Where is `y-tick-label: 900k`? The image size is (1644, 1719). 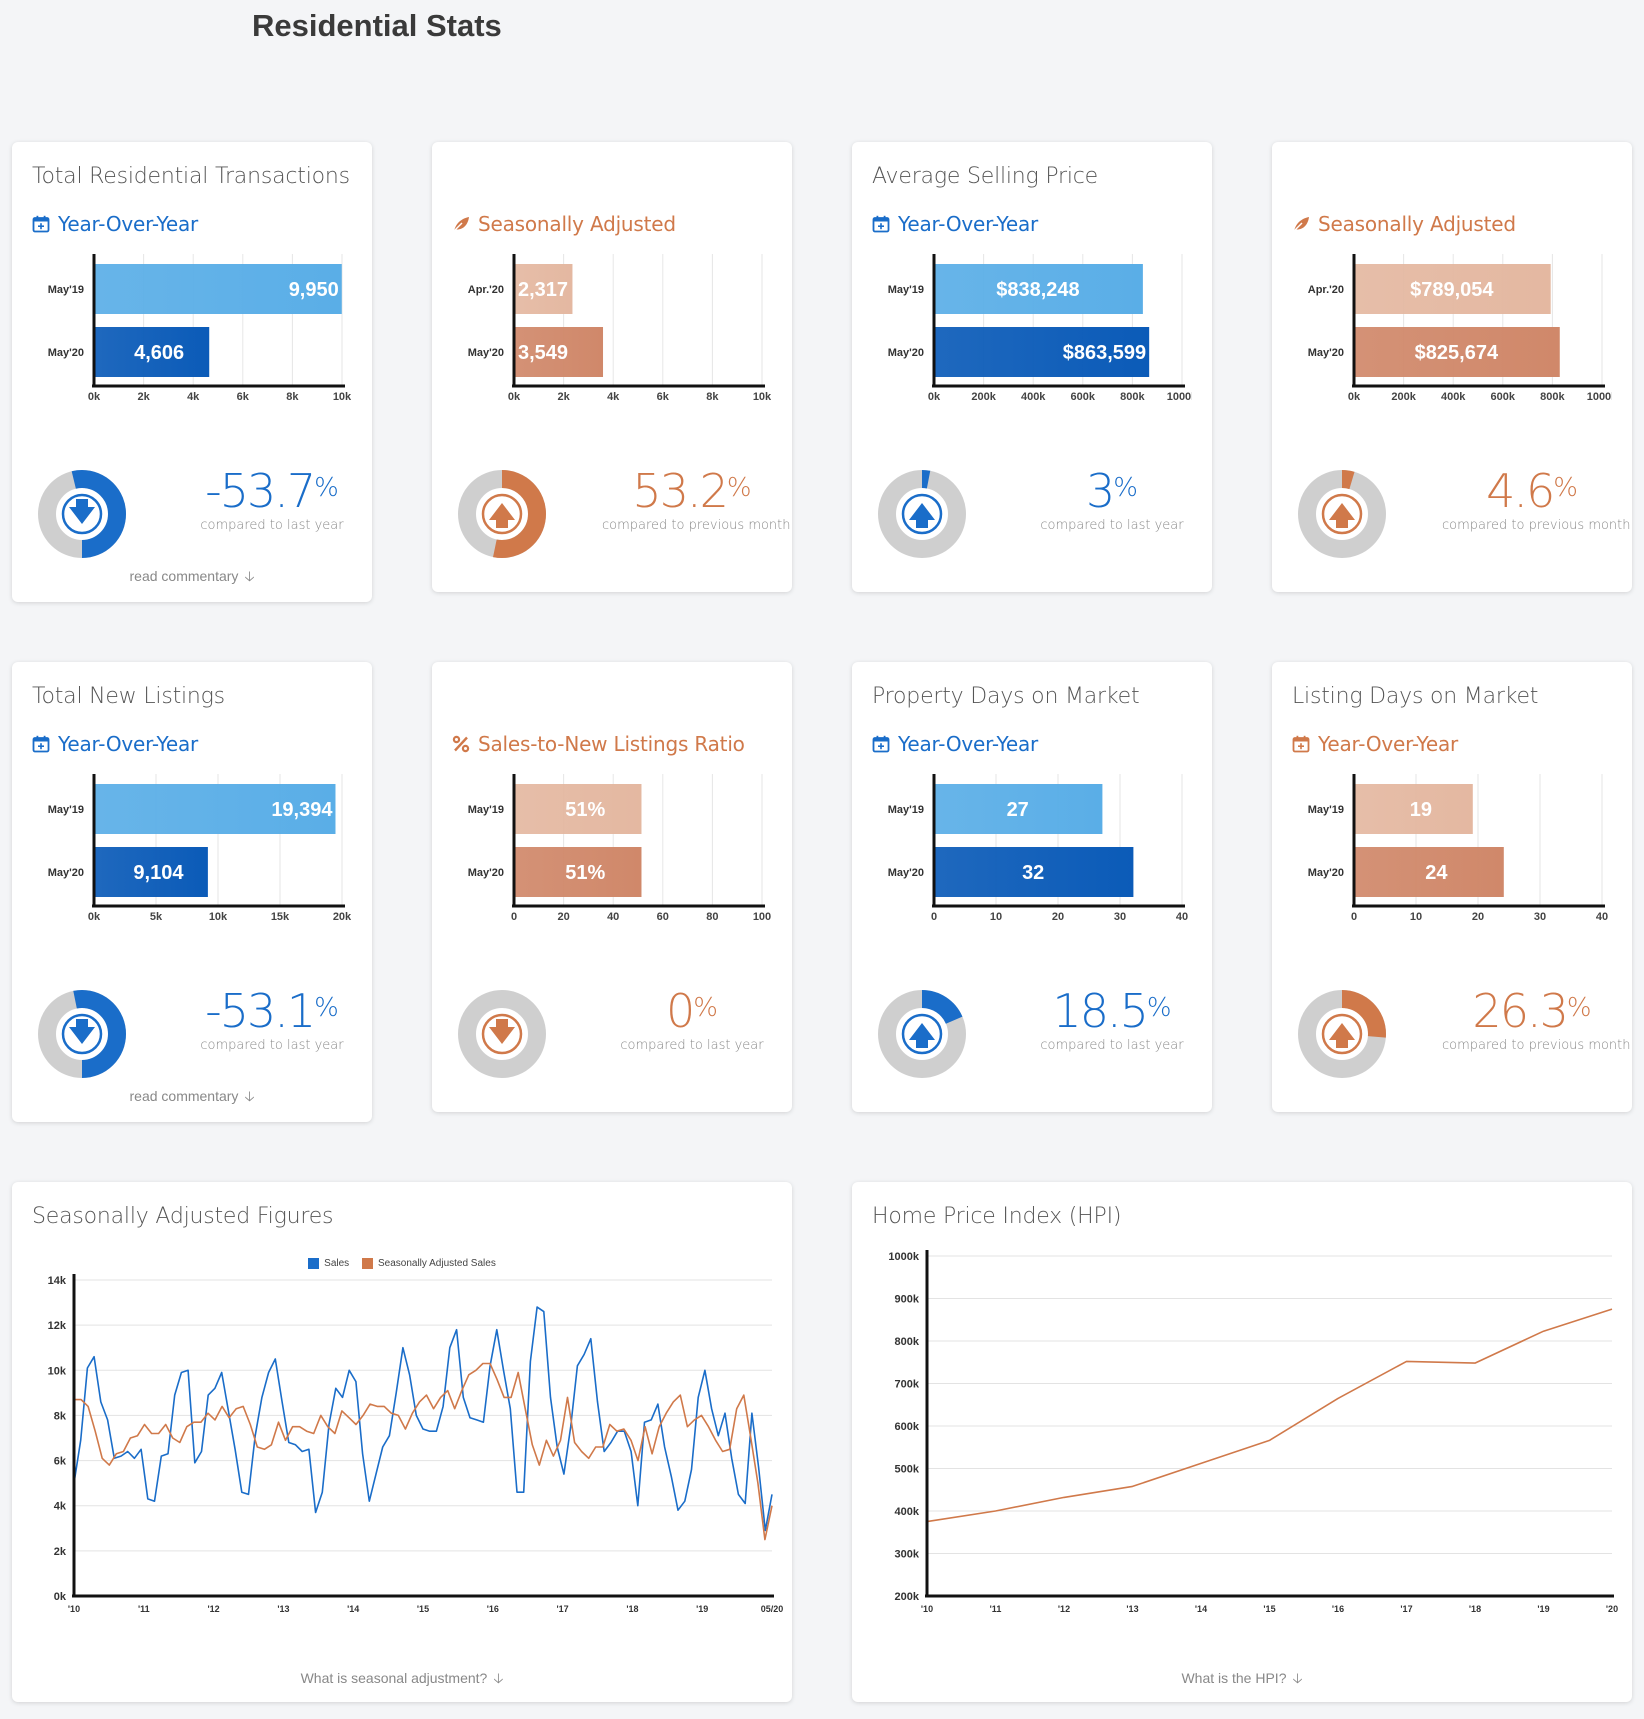 y-tick-label: 900k is located at coordinates (907, 1300).